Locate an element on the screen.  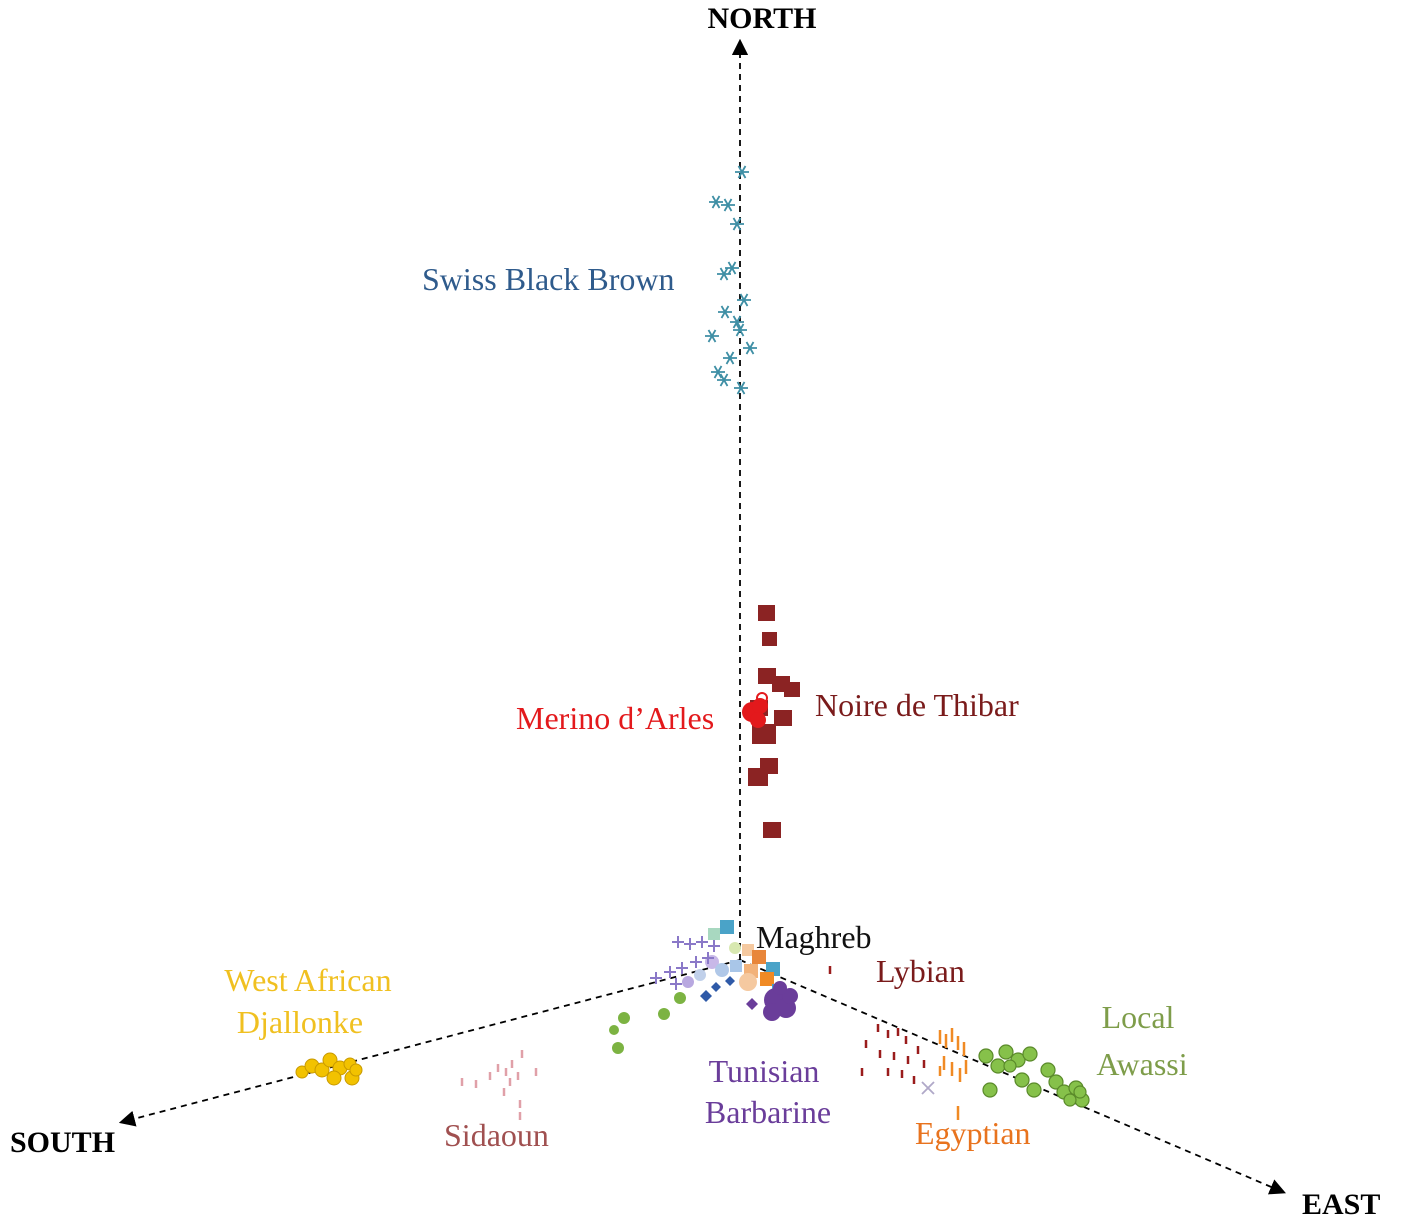
grey-x-marker is located at coordinates (928, 1088).